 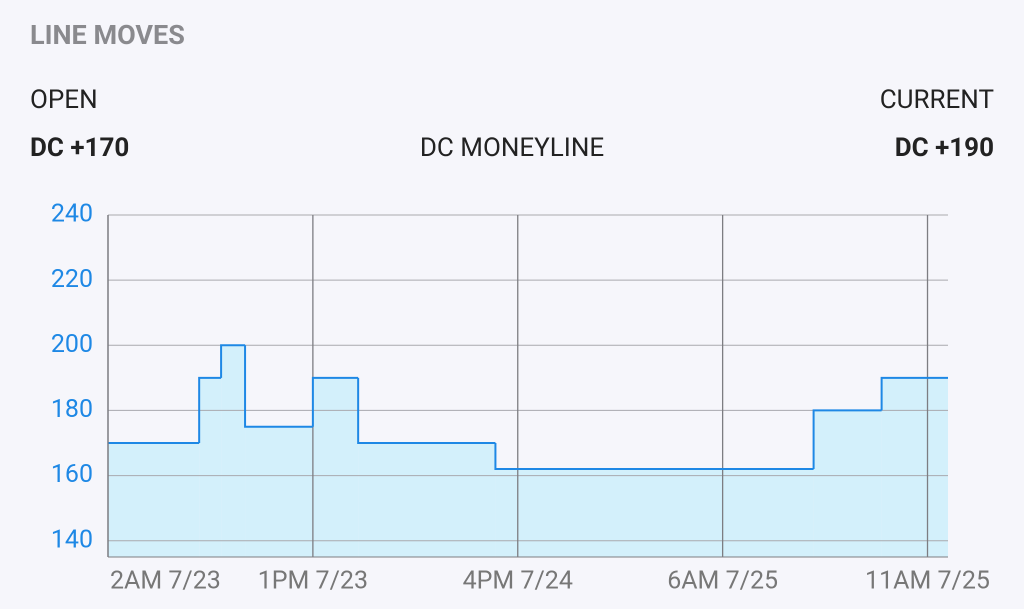 I want to click on current-value: DC +190, so click(x=944, y=148).